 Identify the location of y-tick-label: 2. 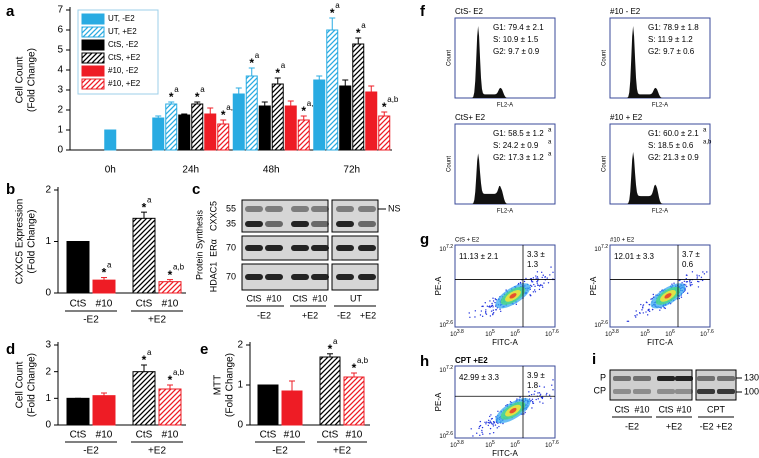
(240, 345).